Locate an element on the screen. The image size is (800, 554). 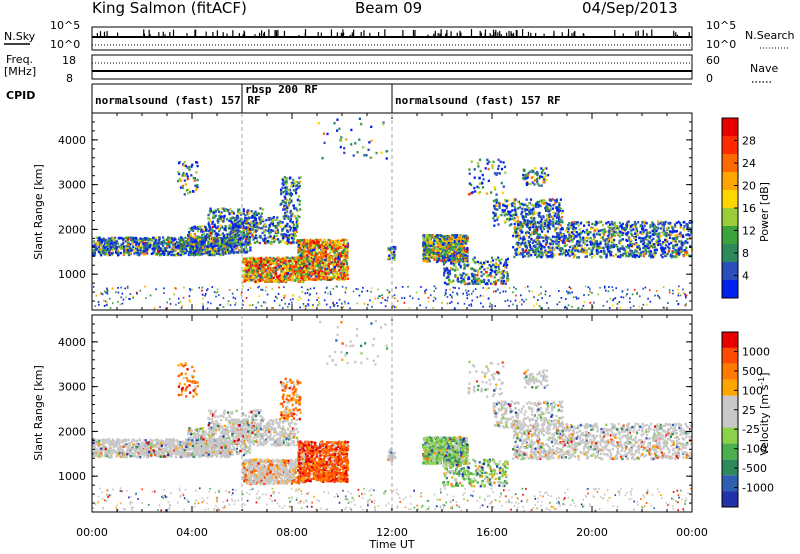
freq-tick-top: 18 is located at coordinates (69, 60).